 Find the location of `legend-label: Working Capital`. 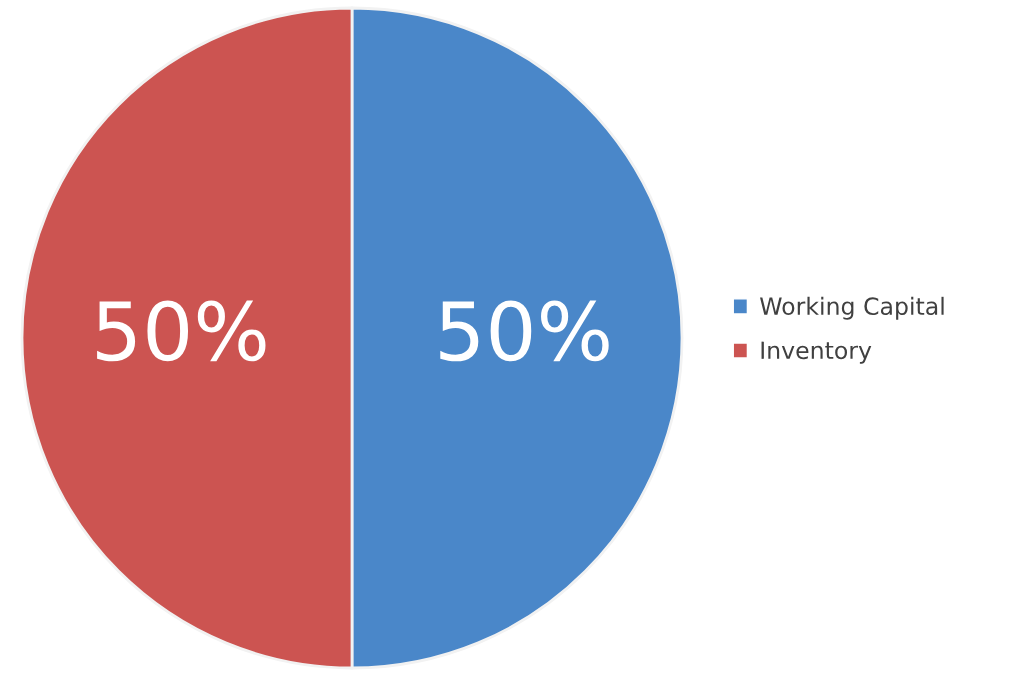

legend-label: Working Capital is located at coordinates (852, 308).